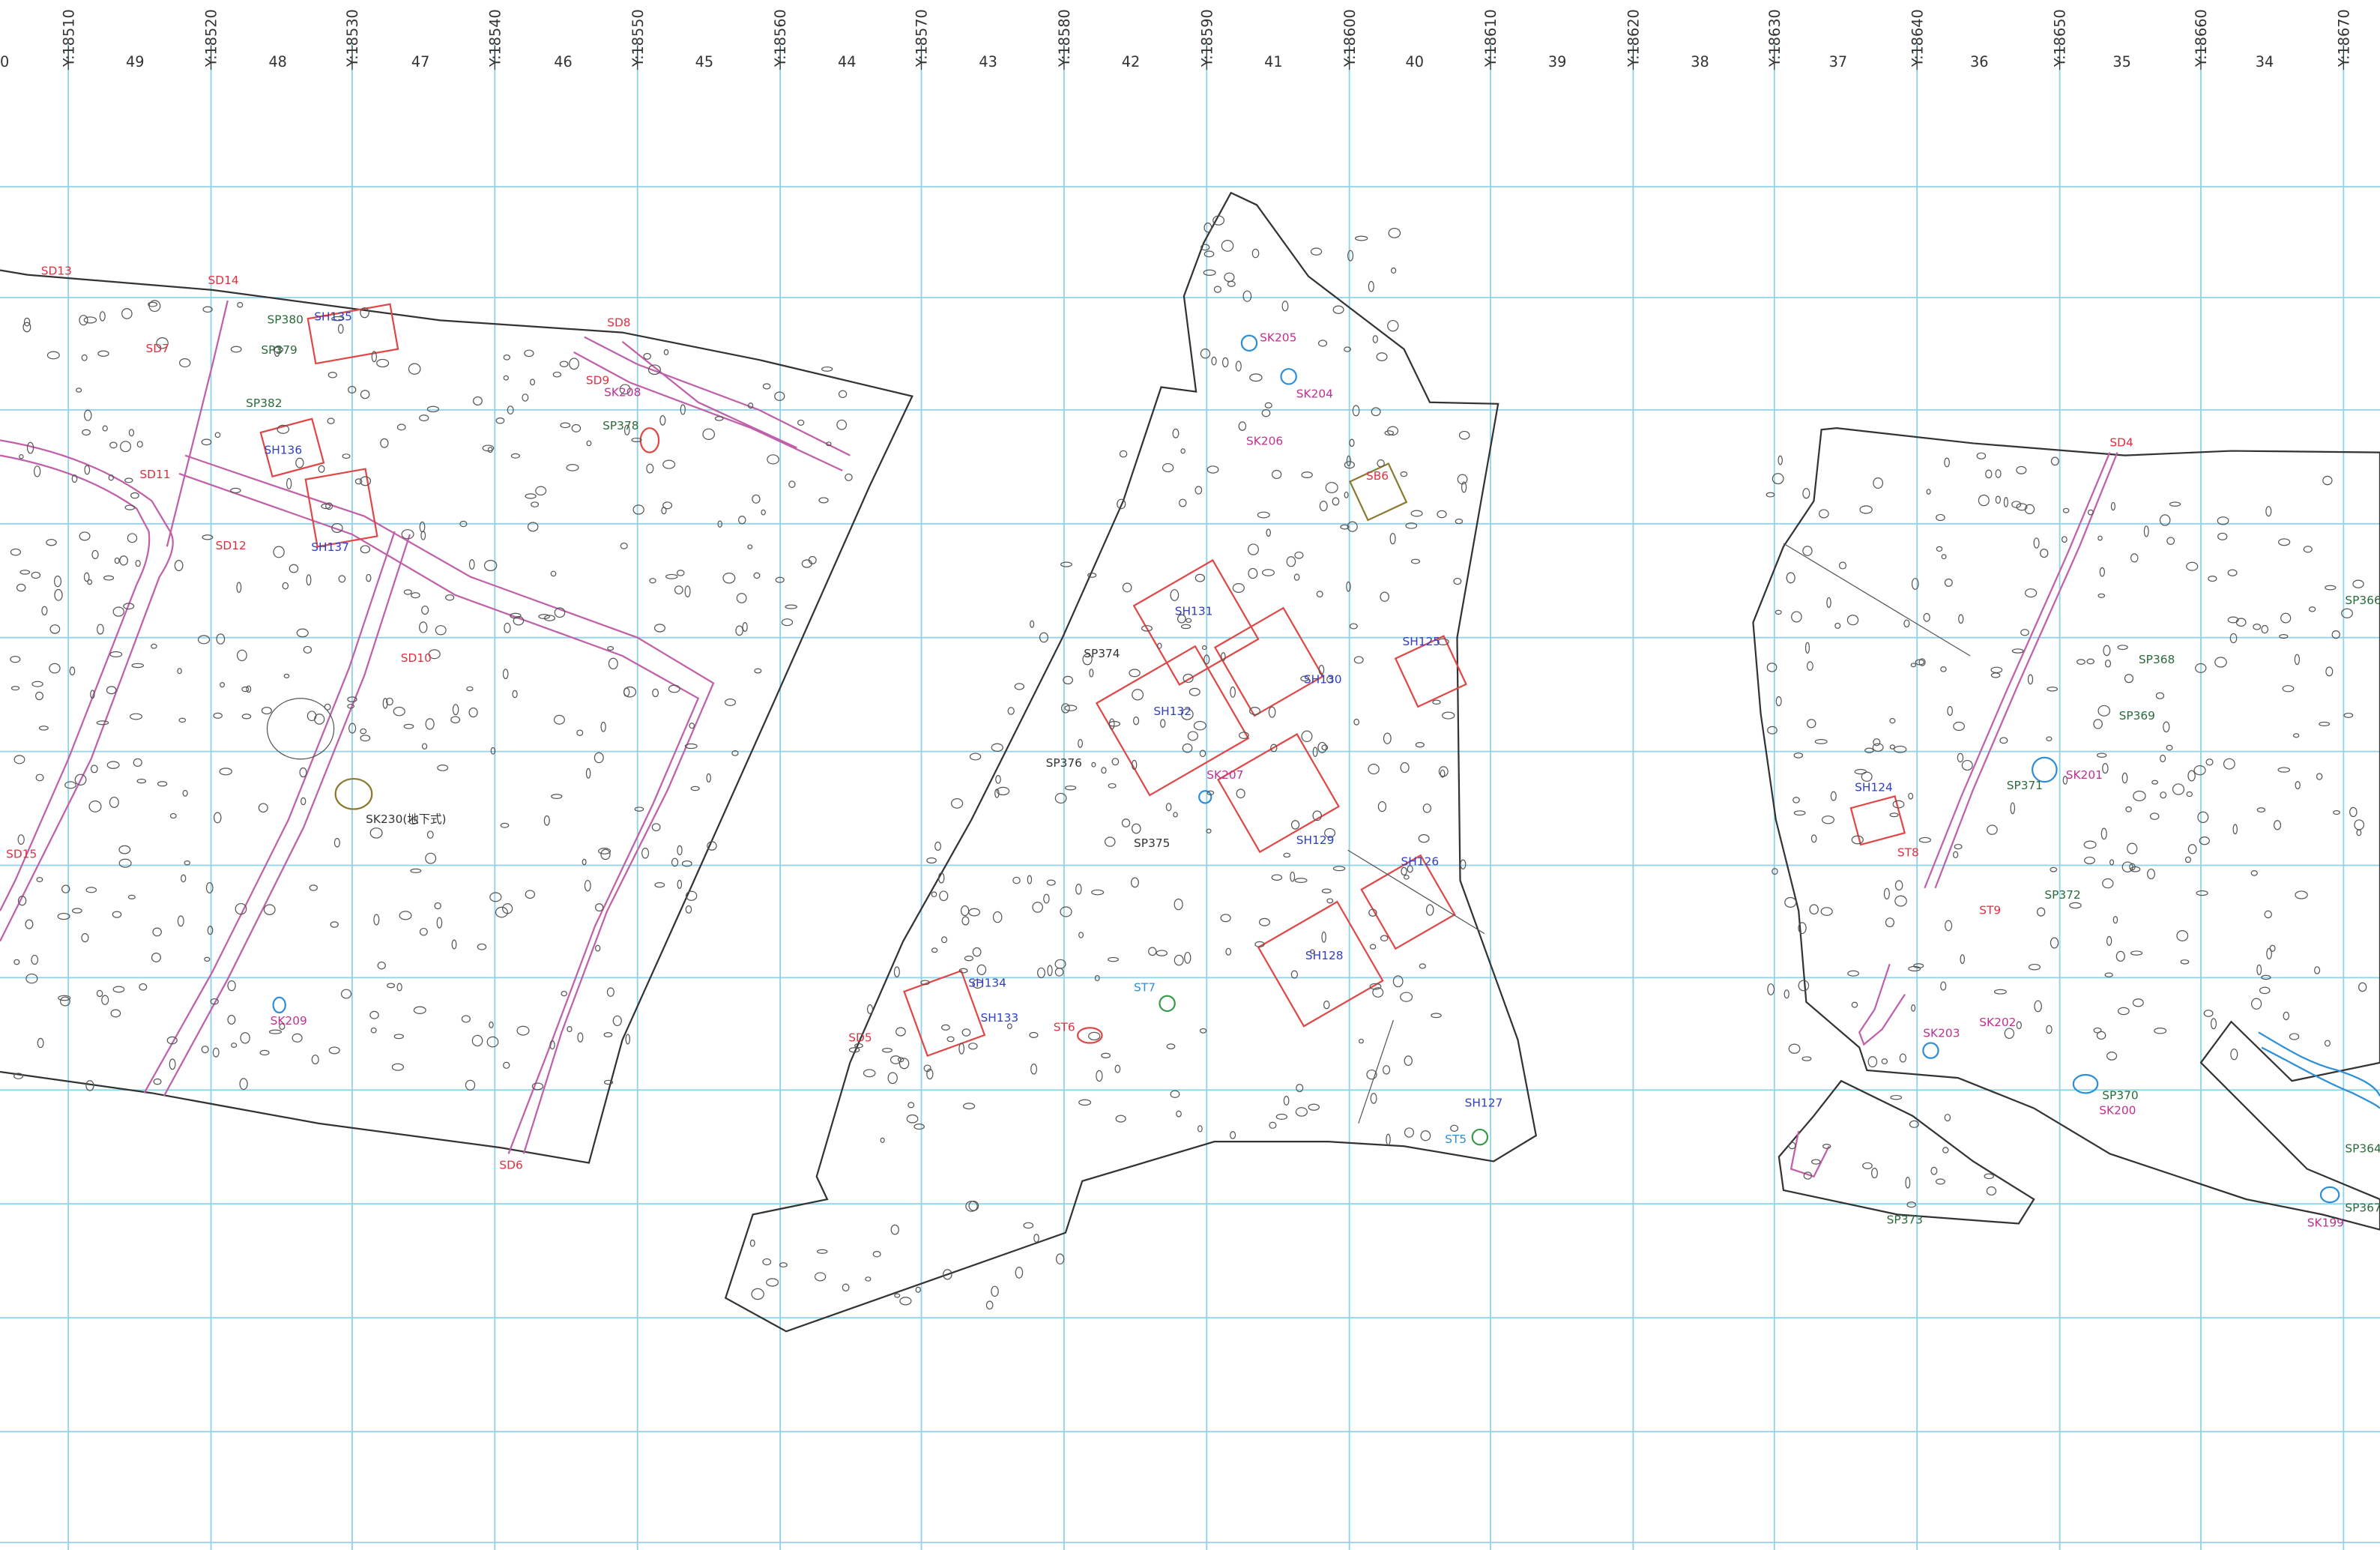 This screenshot has height=1550, width=2380. What do you see at coordinates (1172, 711) in the screenshot?
I see `feature-label: SH132` at bounding box center [1172, 711].